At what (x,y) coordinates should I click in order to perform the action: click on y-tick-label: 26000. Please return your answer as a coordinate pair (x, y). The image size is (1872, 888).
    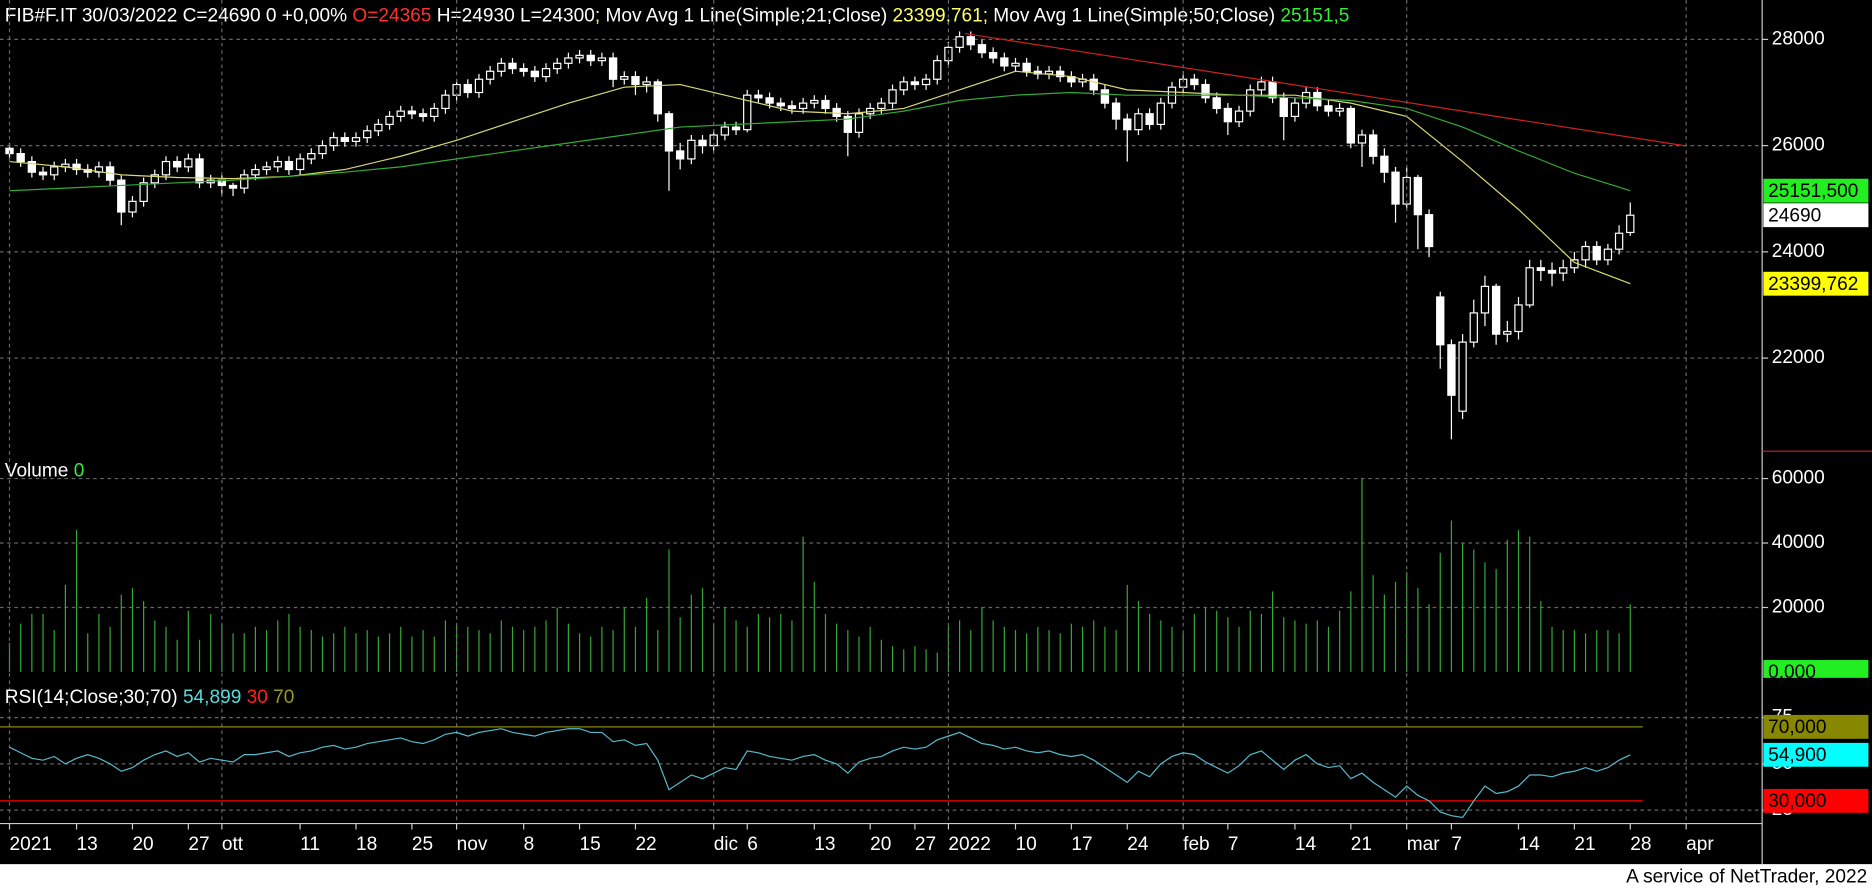
    Looking at the image, I should click on (1798, 145).